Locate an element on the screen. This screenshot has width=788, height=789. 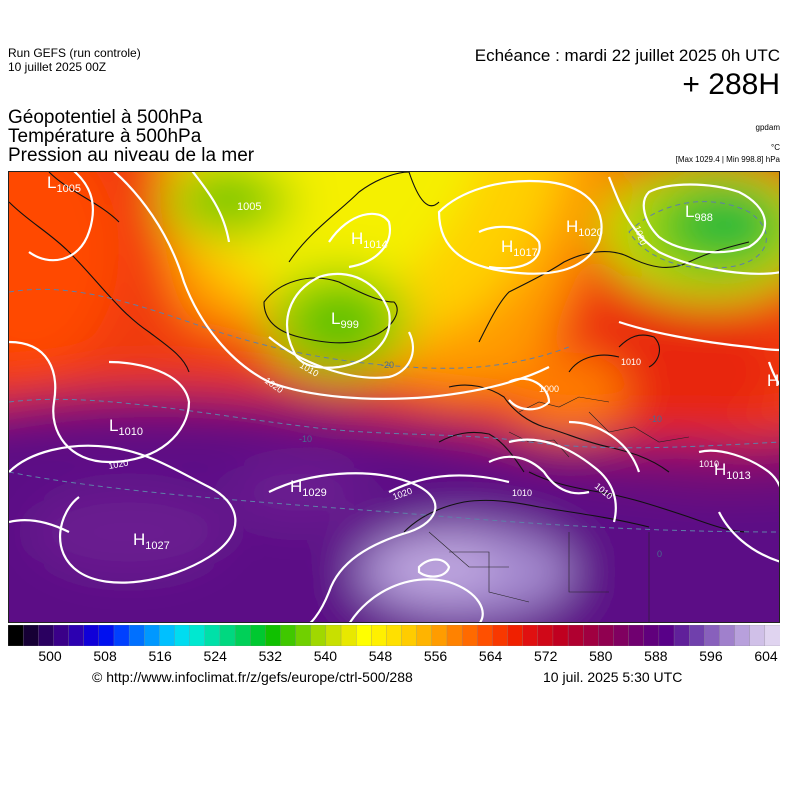
pressure-center-label: L988 is located at coordinates (699, 213).